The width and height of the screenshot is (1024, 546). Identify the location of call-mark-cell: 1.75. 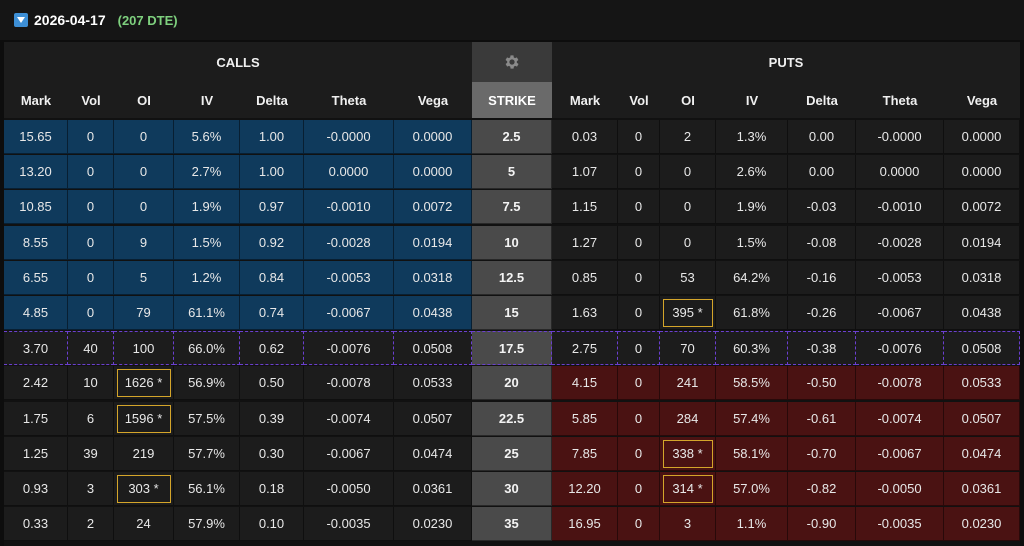
(36, 418).